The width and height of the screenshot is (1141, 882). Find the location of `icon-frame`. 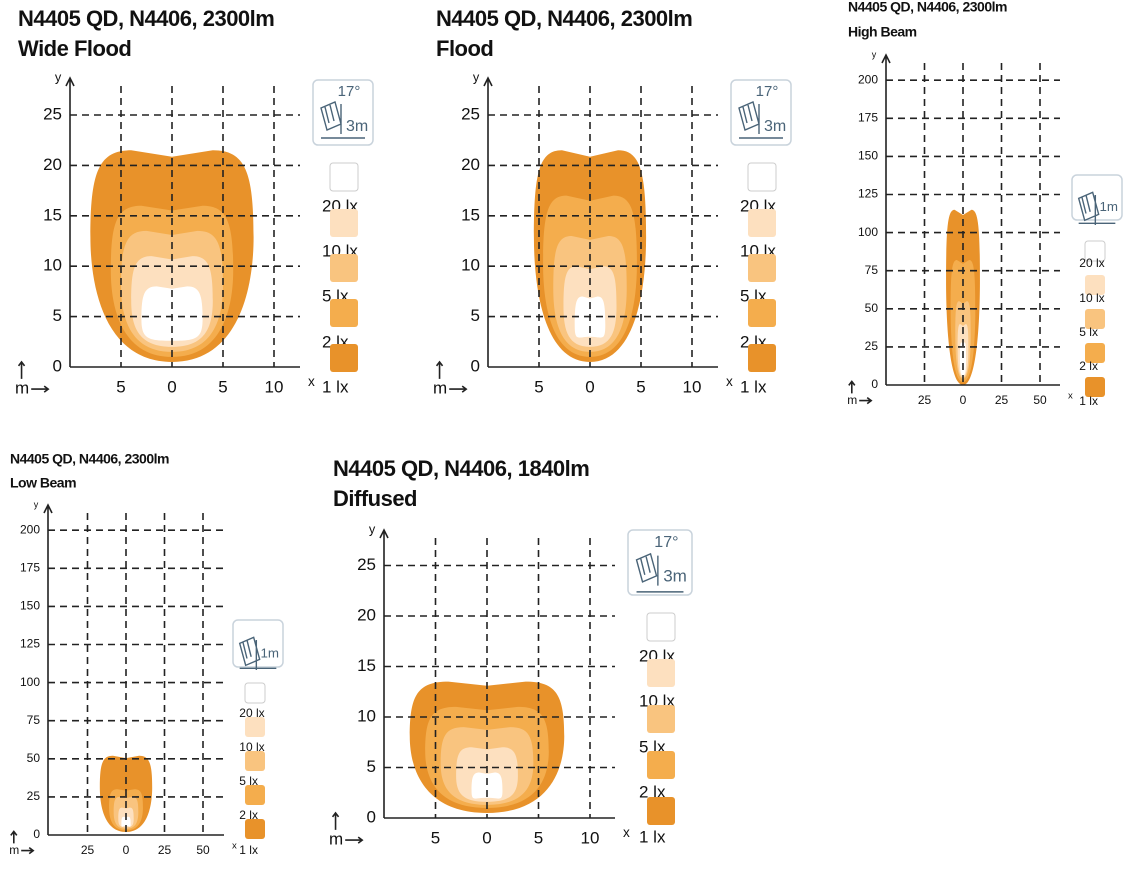

icon-frame is located at coordinates (761, 112).